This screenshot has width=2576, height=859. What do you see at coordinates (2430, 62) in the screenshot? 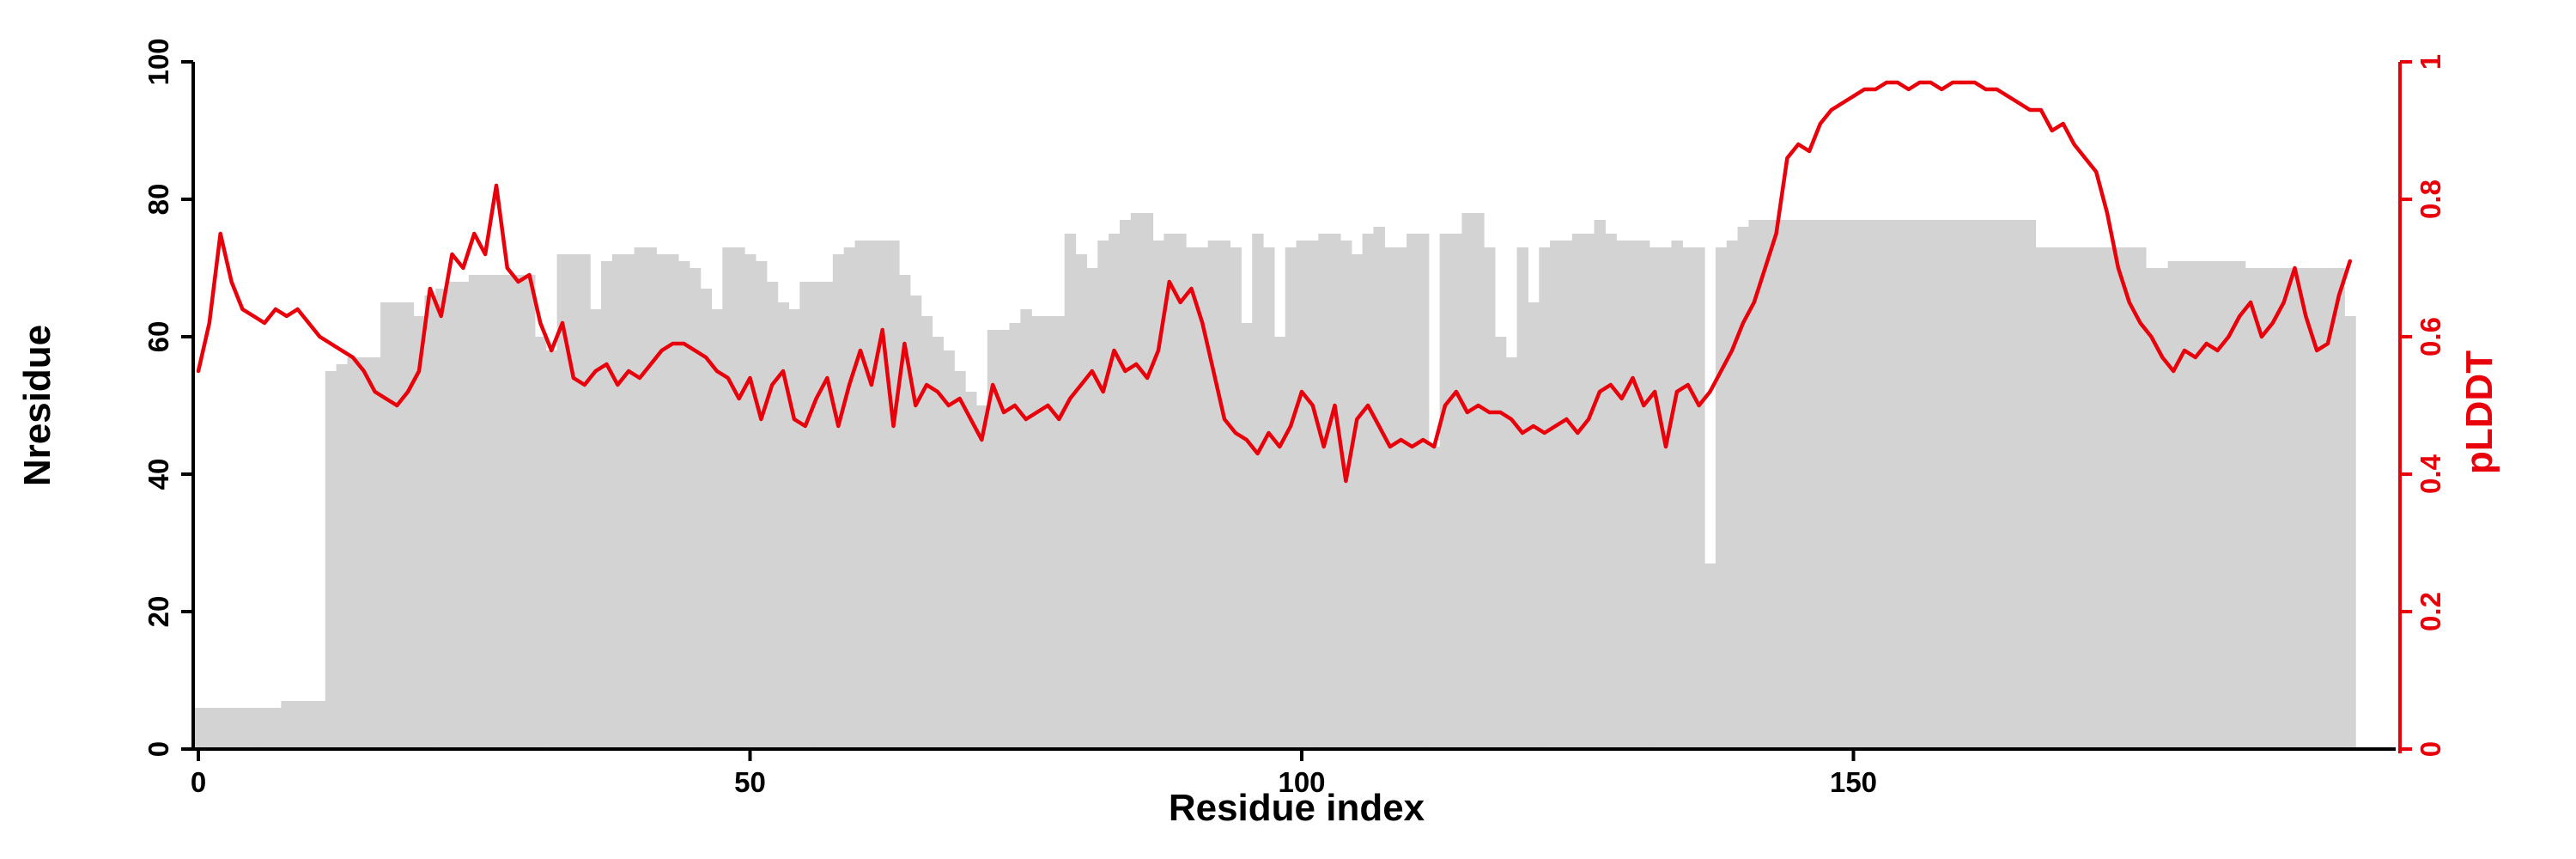
I see `y-right-tick-label: 1` at bounding box center [2430, 62].